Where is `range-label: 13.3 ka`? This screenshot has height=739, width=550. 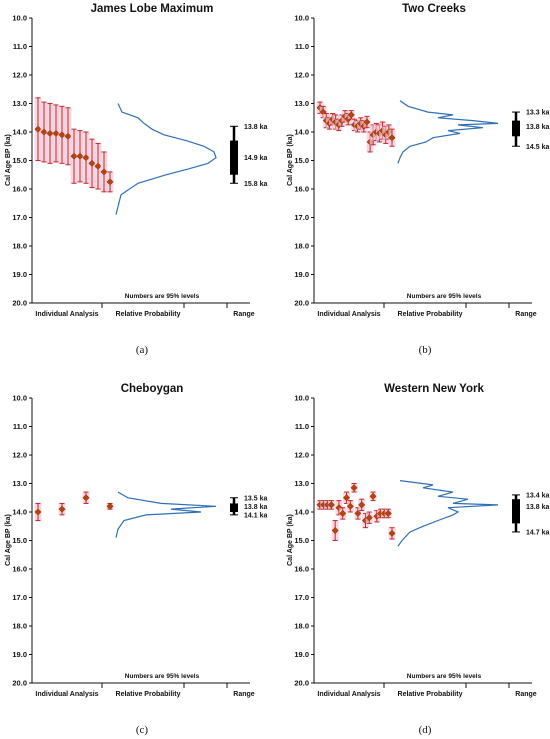
range-label: 13.3 ka is located at coordinates (537, 113).